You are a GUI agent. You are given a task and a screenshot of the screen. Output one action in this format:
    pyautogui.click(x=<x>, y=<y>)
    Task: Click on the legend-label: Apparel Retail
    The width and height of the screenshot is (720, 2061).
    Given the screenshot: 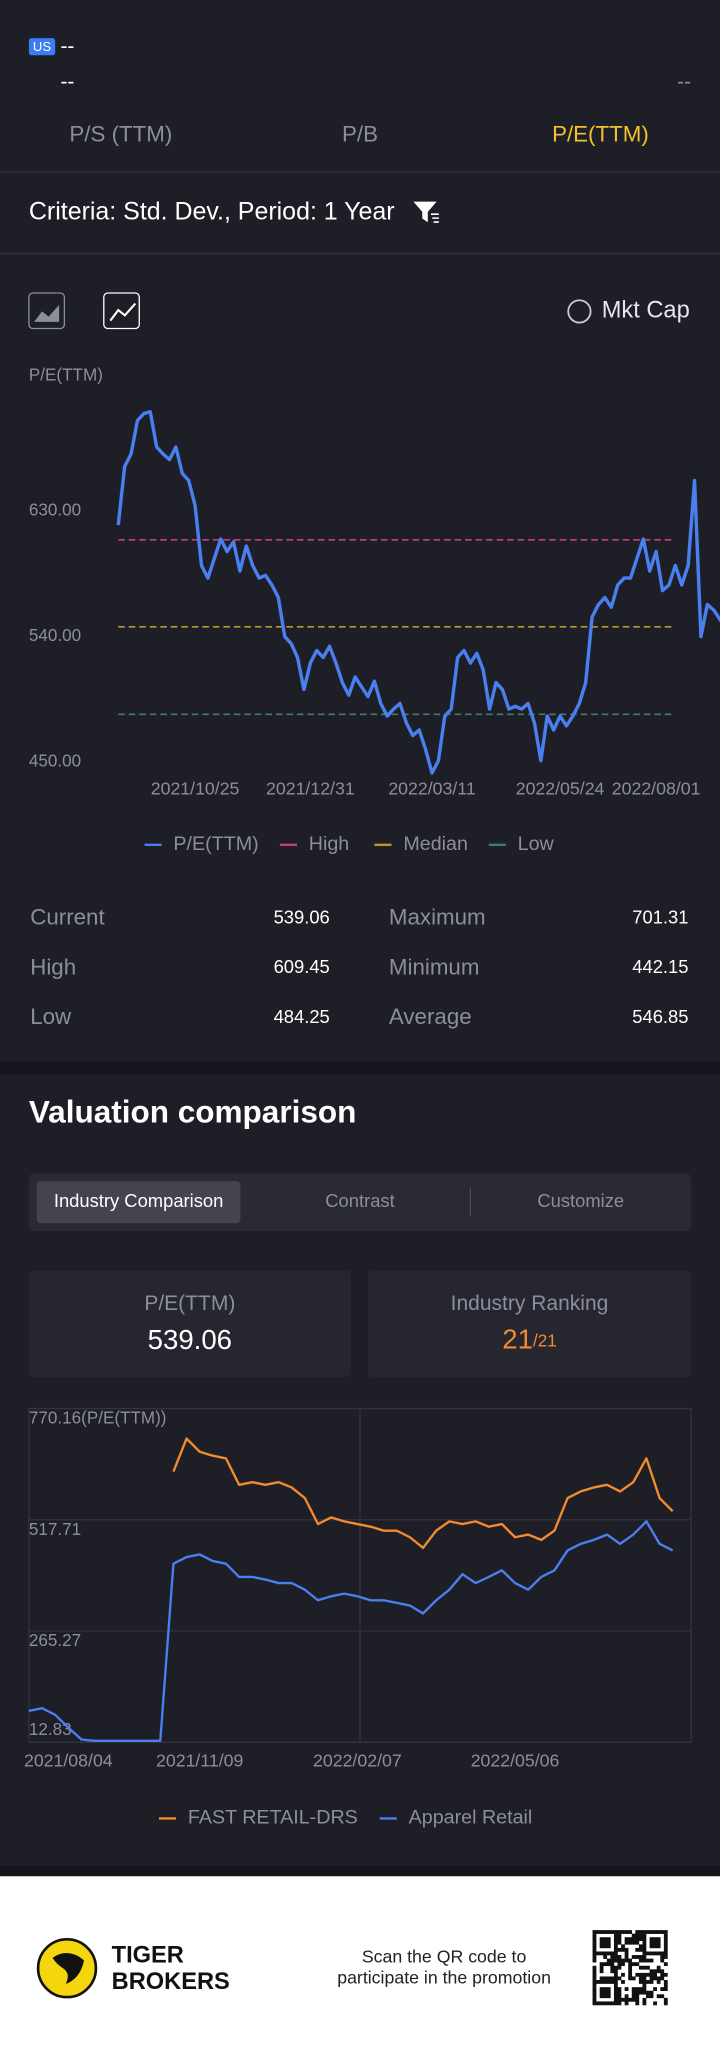 What is the action you would take?
    pyautogui.click(x=471, y=1818)
    